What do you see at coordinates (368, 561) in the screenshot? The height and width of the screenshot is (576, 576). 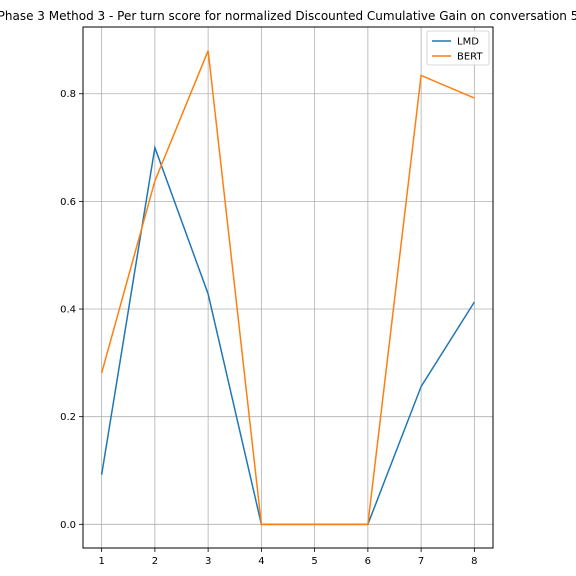 I see `x-tick-label: 6` at bounding box center [368, 561].